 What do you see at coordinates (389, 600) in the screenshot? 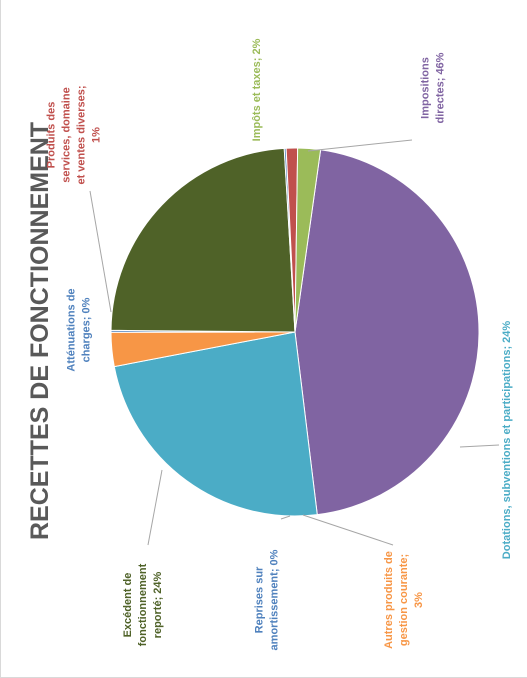
I see `slice-label-line: Autres produits de` at bounding box center [389, 600].